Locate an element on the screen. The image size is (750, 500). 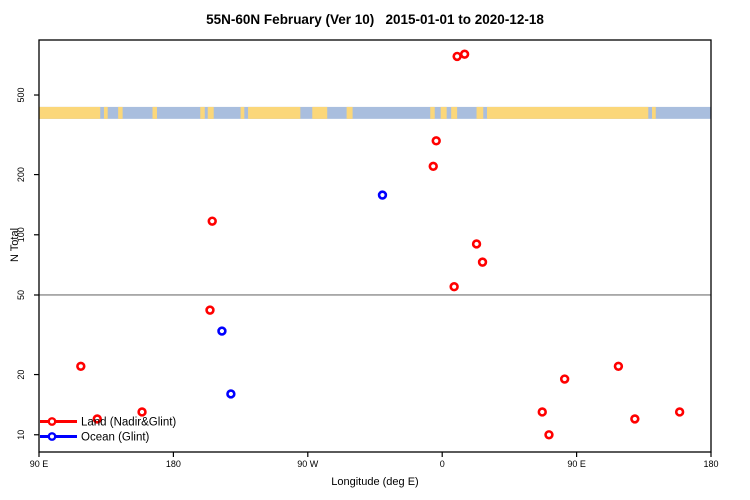
y-tick-label: 200 is located at coordinates (21, 174).